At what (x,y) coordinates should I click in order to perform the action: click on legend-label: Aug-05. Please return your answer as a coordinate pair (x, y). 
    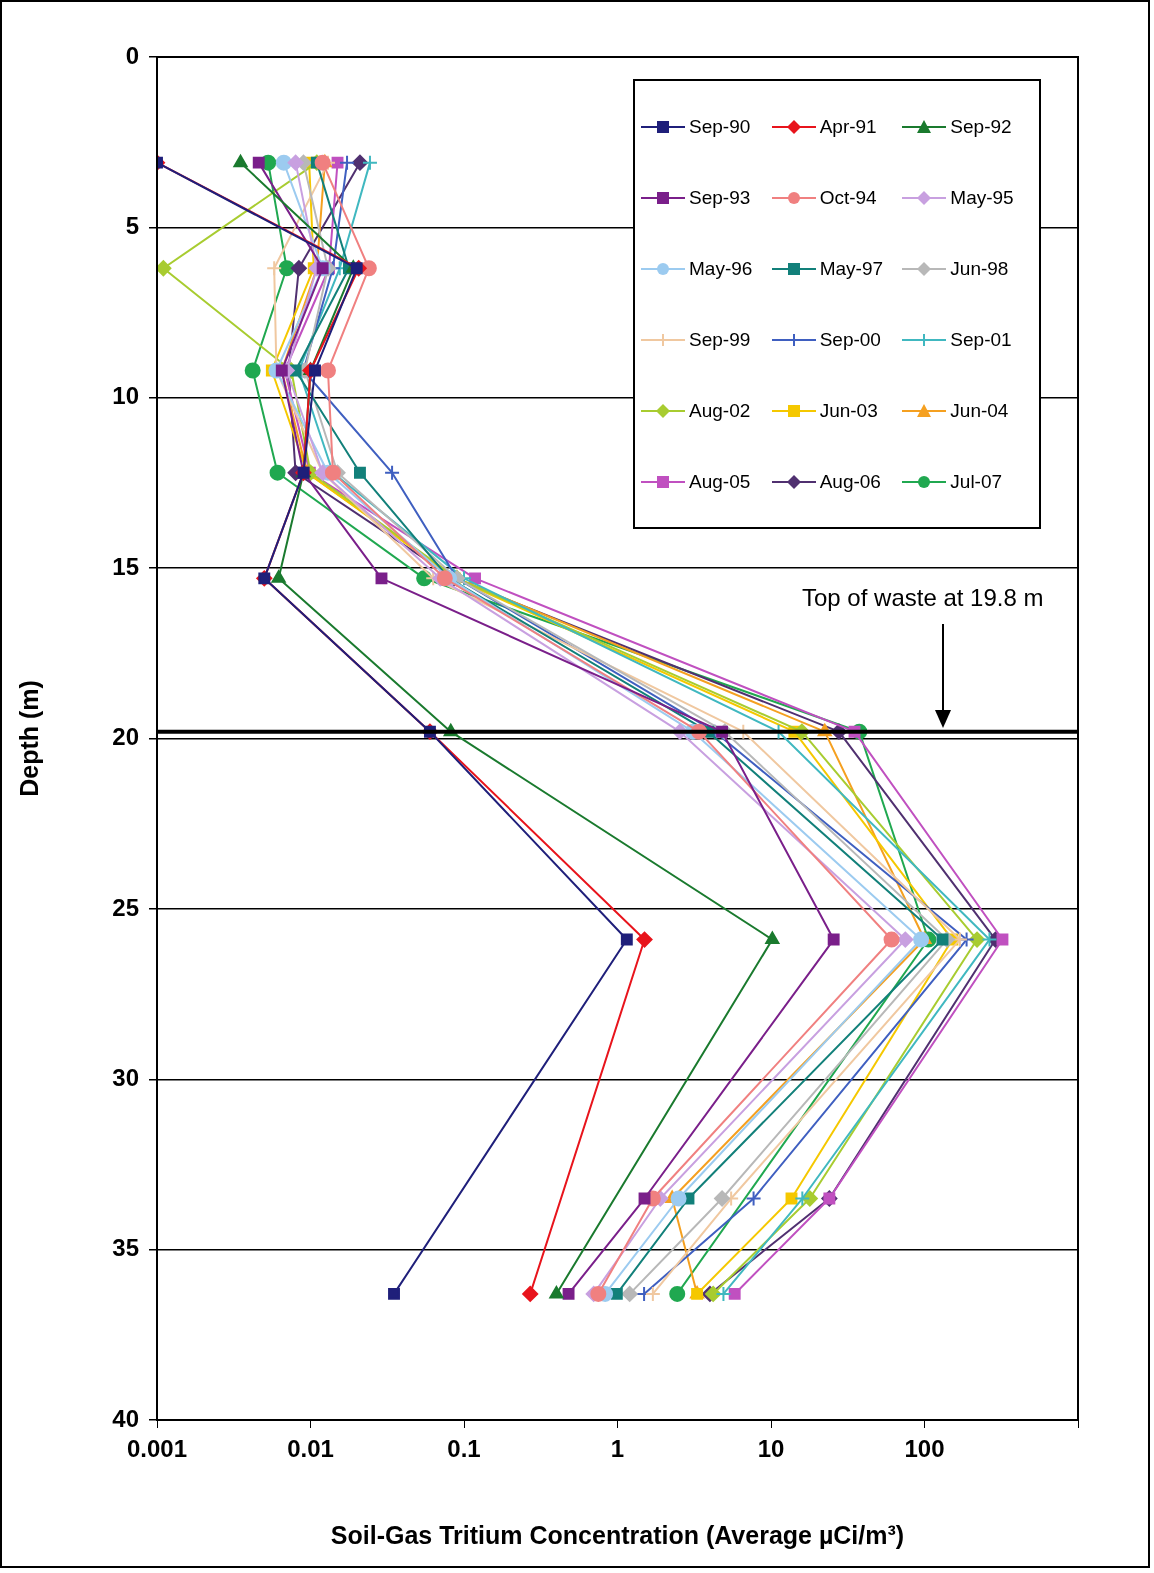
    Looking at the image, I should click on (720, 481).